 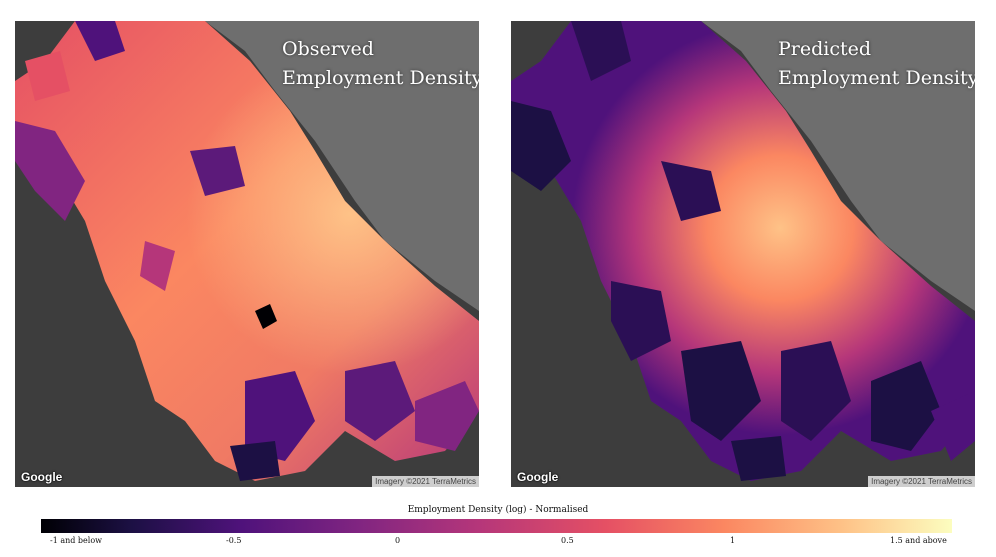 I want to click on colorbar-title: Employment Density (log) - Normalised, so click(x=498, y=510).